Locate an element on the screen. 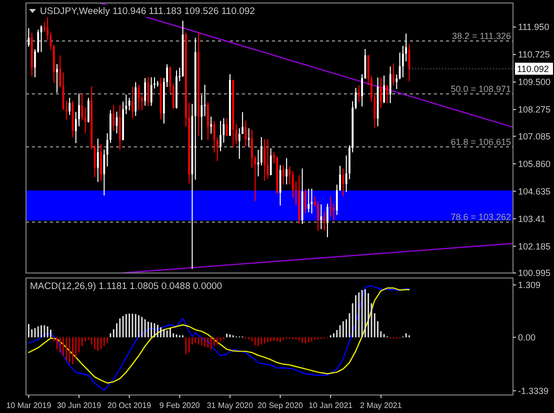 The height and width of the screenshot is (413, 554). ref-line-label: 61.8 = 106.615 is located at coordinates (480, 141).